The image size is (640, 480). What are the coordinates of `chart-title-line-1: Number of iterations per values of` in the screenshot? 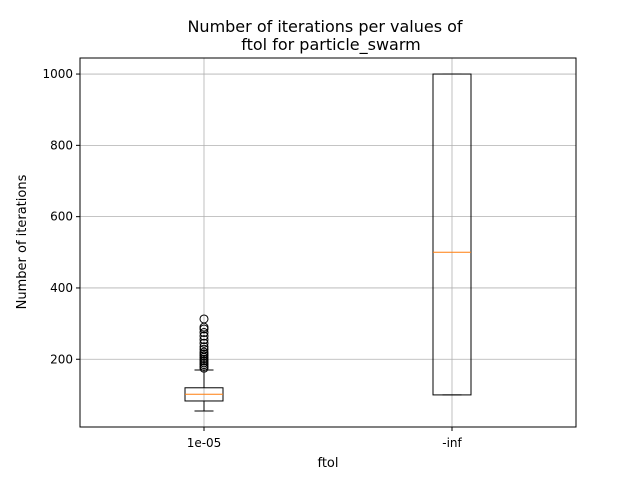 It's located at (324, 26).